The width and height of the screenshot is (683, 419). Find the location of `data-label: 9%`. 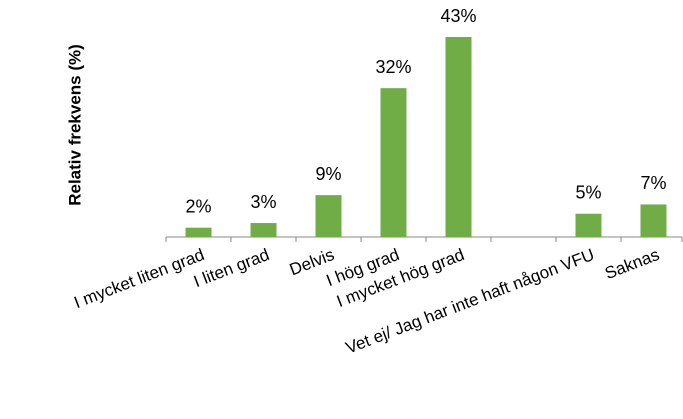

data-label: 9% is located at coordinates (328, 174).